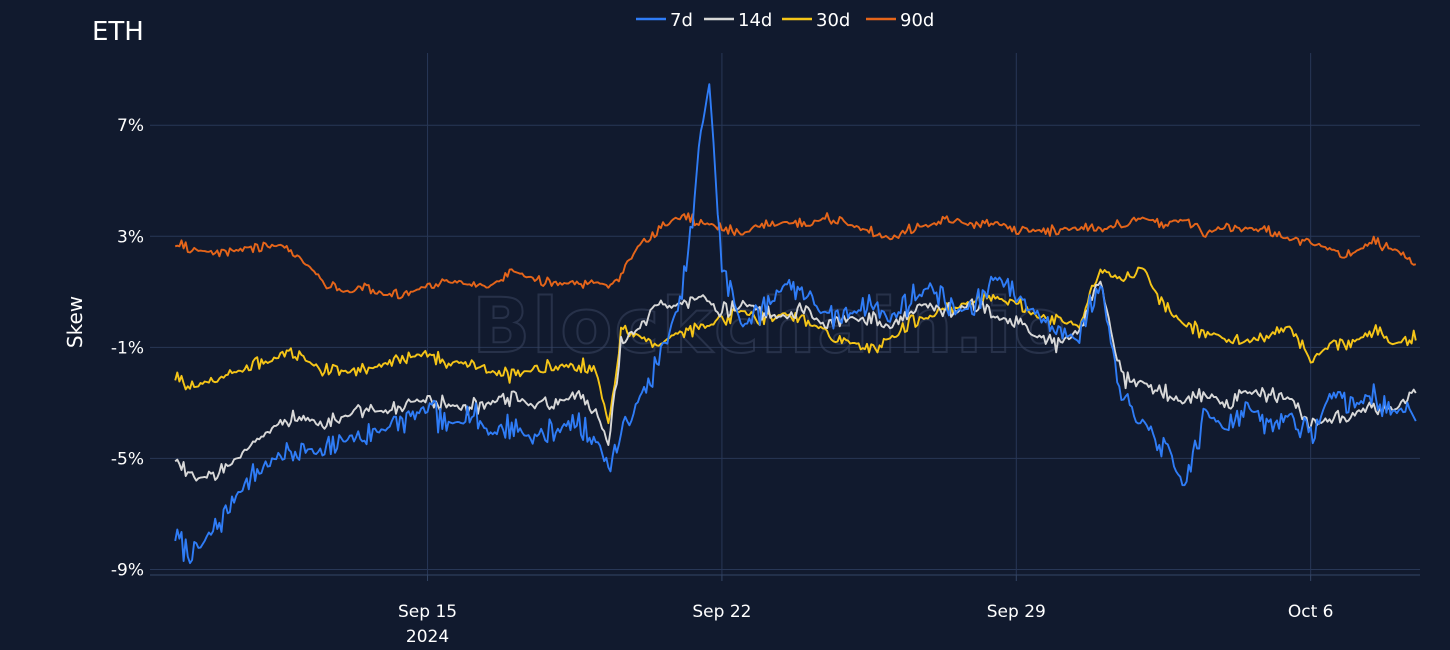 Image resolution: width=1450 pixels, height=650 pixels. Describe the element at coordinates (795, 256) in the screenshot. I see `series-line-90d` at that location.